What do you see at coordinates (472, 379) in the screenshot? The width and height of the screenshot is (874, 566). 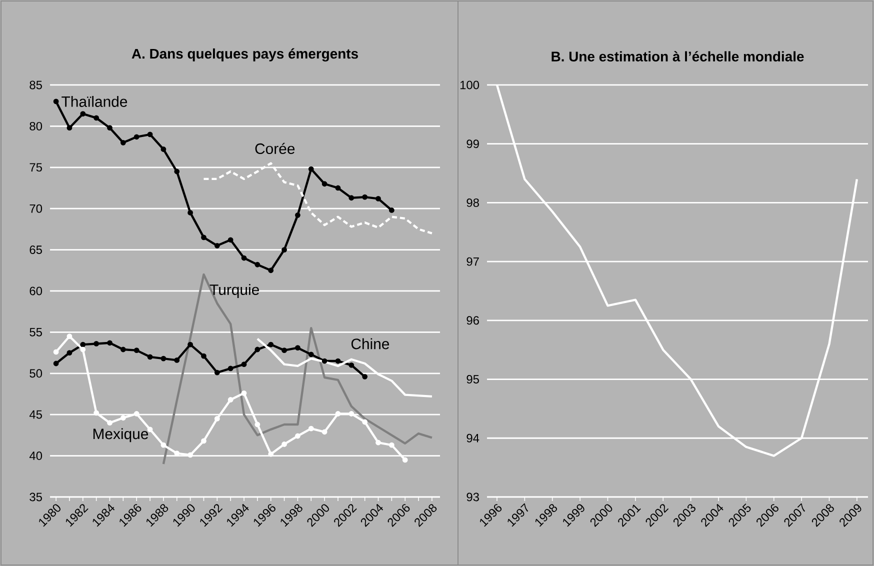 I see `y-tick-label: 95` at bounding box center [472, 379].